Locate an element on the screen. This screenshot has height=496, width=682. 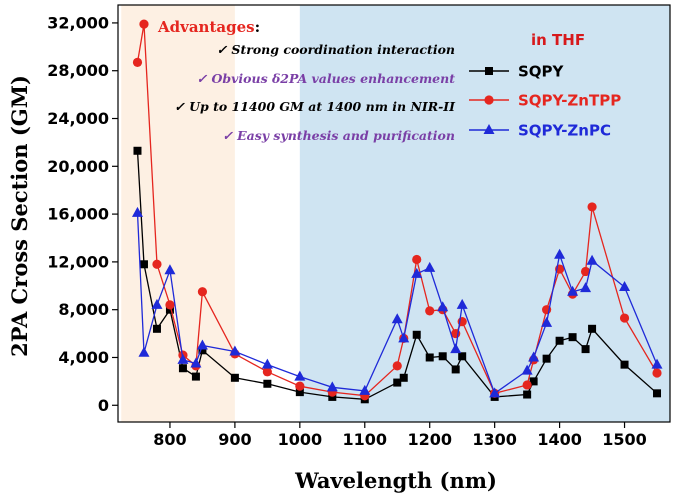
advantages-heading: Advantages: is located at coordinates (208, 27).